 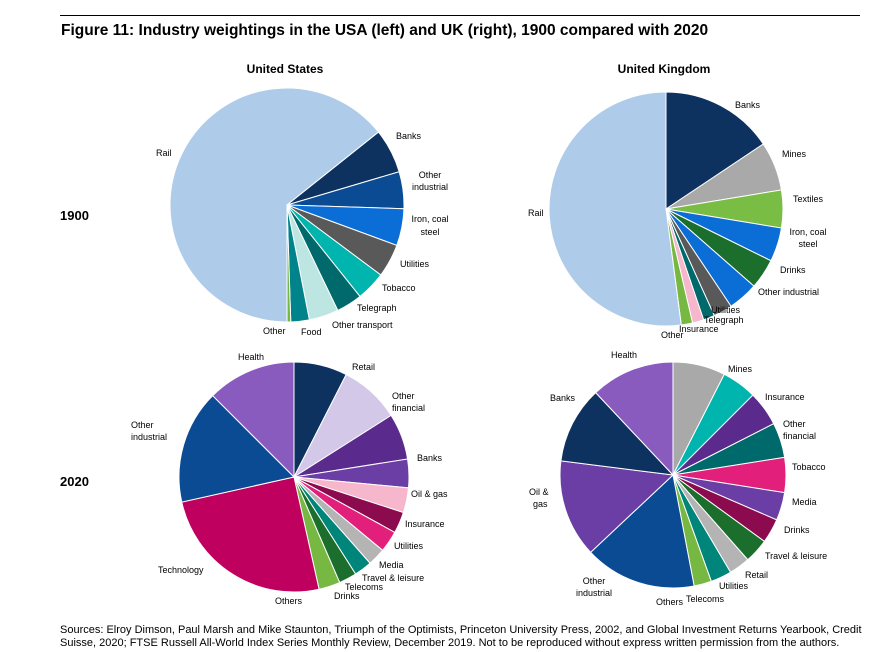 I want to click on row-2020: 2020, so click(x=74, y=481).